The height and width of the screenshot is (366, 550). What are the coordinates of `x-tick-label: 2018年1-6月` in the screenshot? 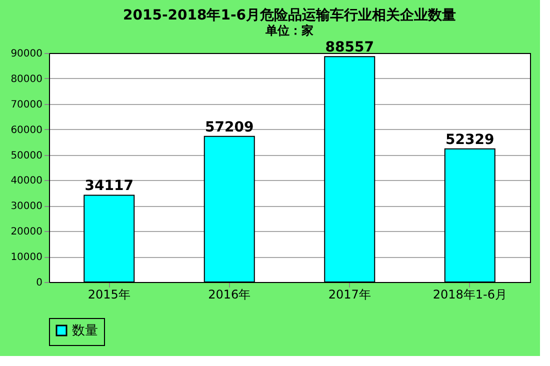 It's located at (469, 295).